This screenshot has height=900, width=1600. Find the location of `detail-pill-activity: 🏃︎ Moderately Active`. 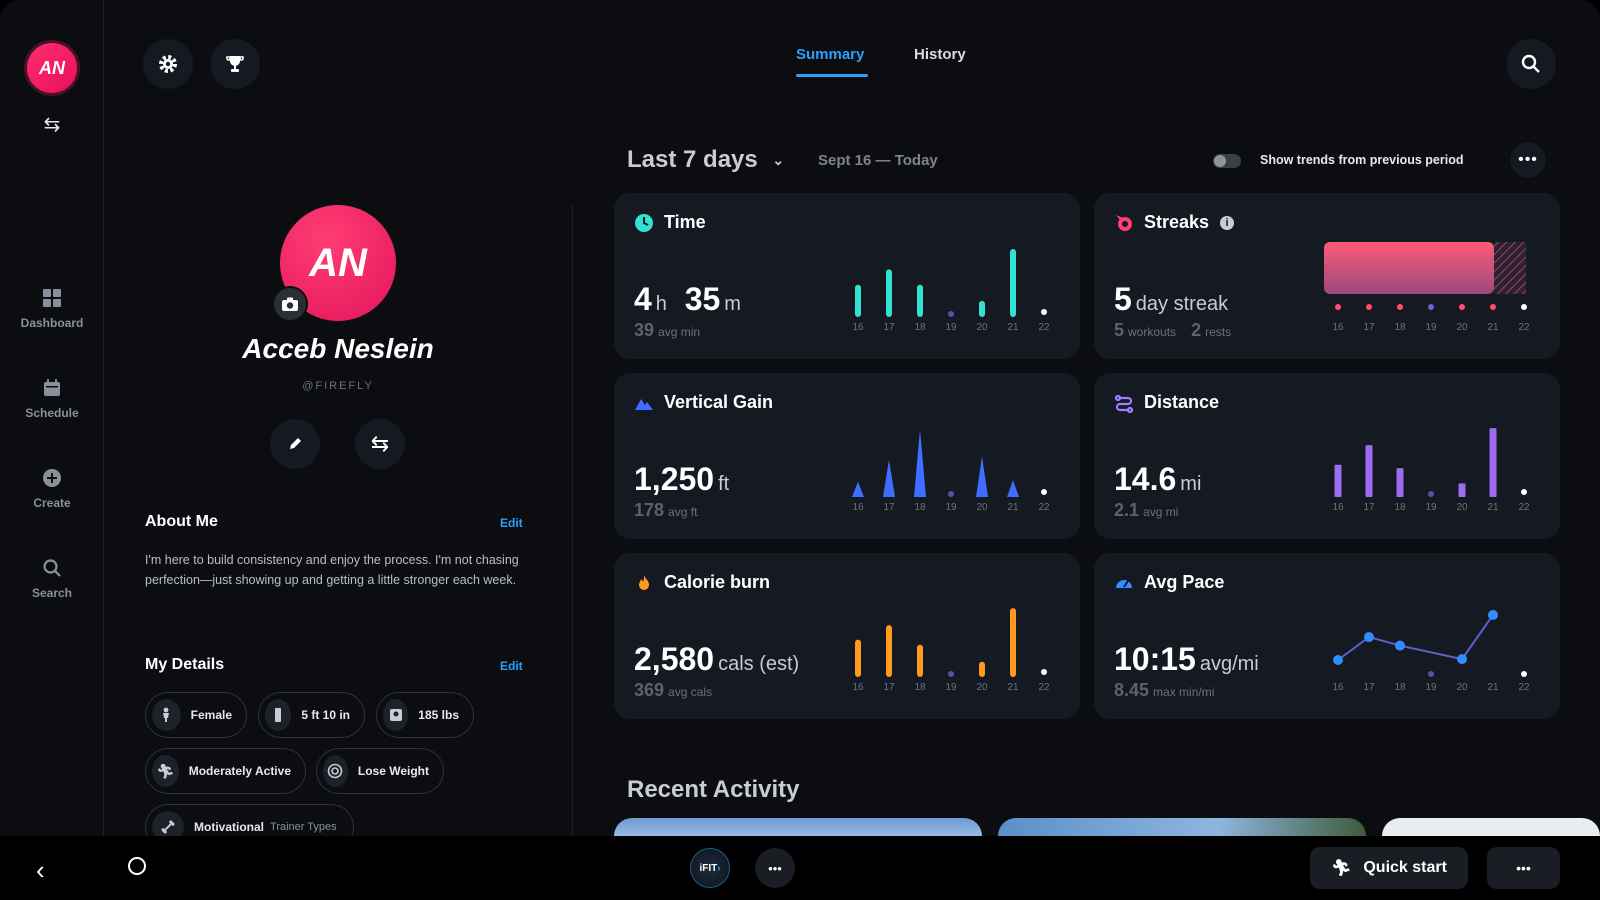

detail-pill-activity: 🏃︎ Moderately Active is located at coordinates (225, 771).